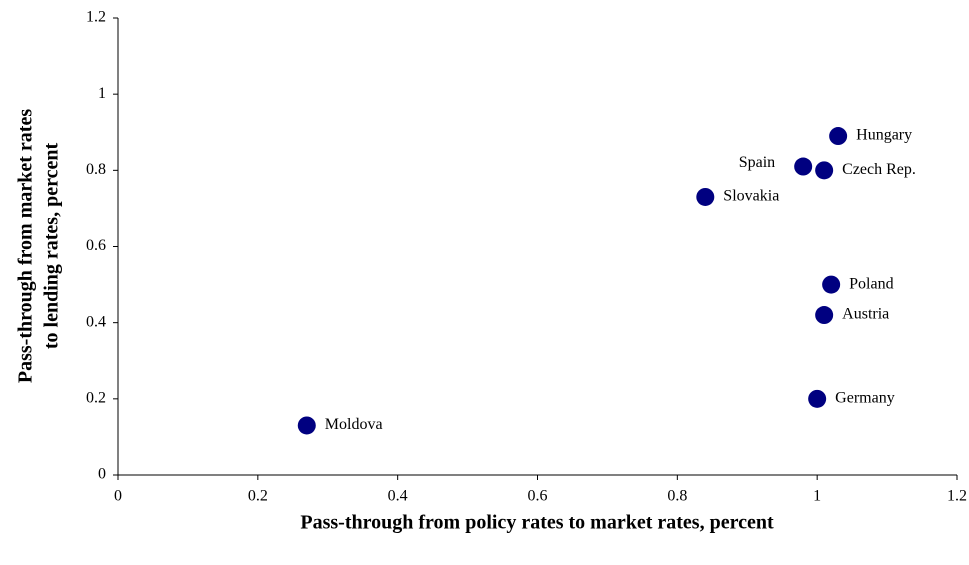  What do you see at coordinates (865, 314) in the screenshot?
I see `point-label: Austria` at bounding box center [865, 314].